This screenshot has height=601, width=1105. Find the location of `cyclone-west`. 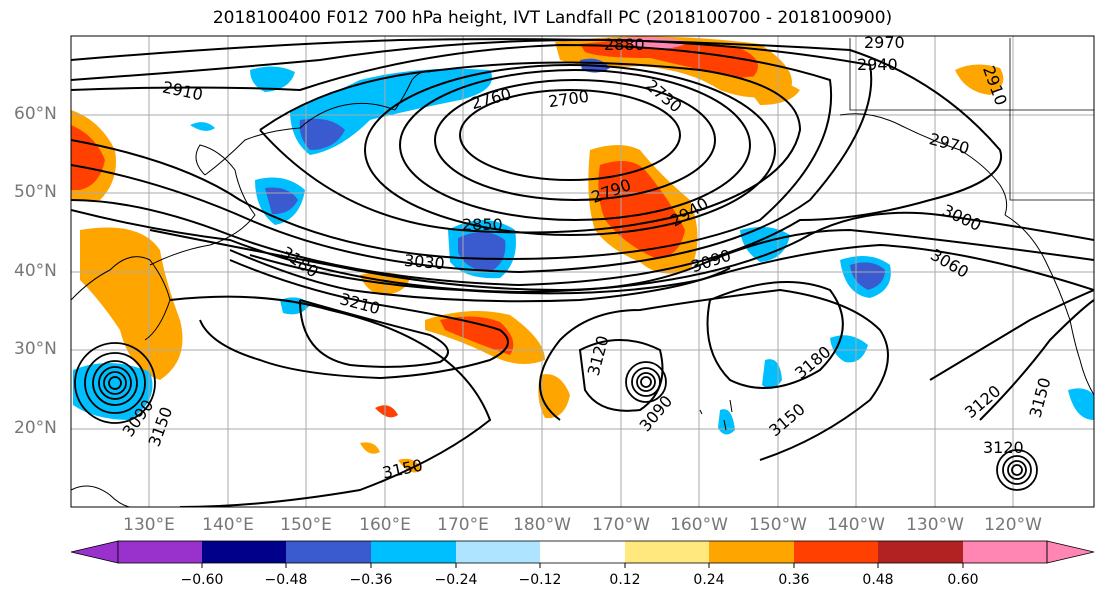

cyclone-west is located at coordinates (115, 383).